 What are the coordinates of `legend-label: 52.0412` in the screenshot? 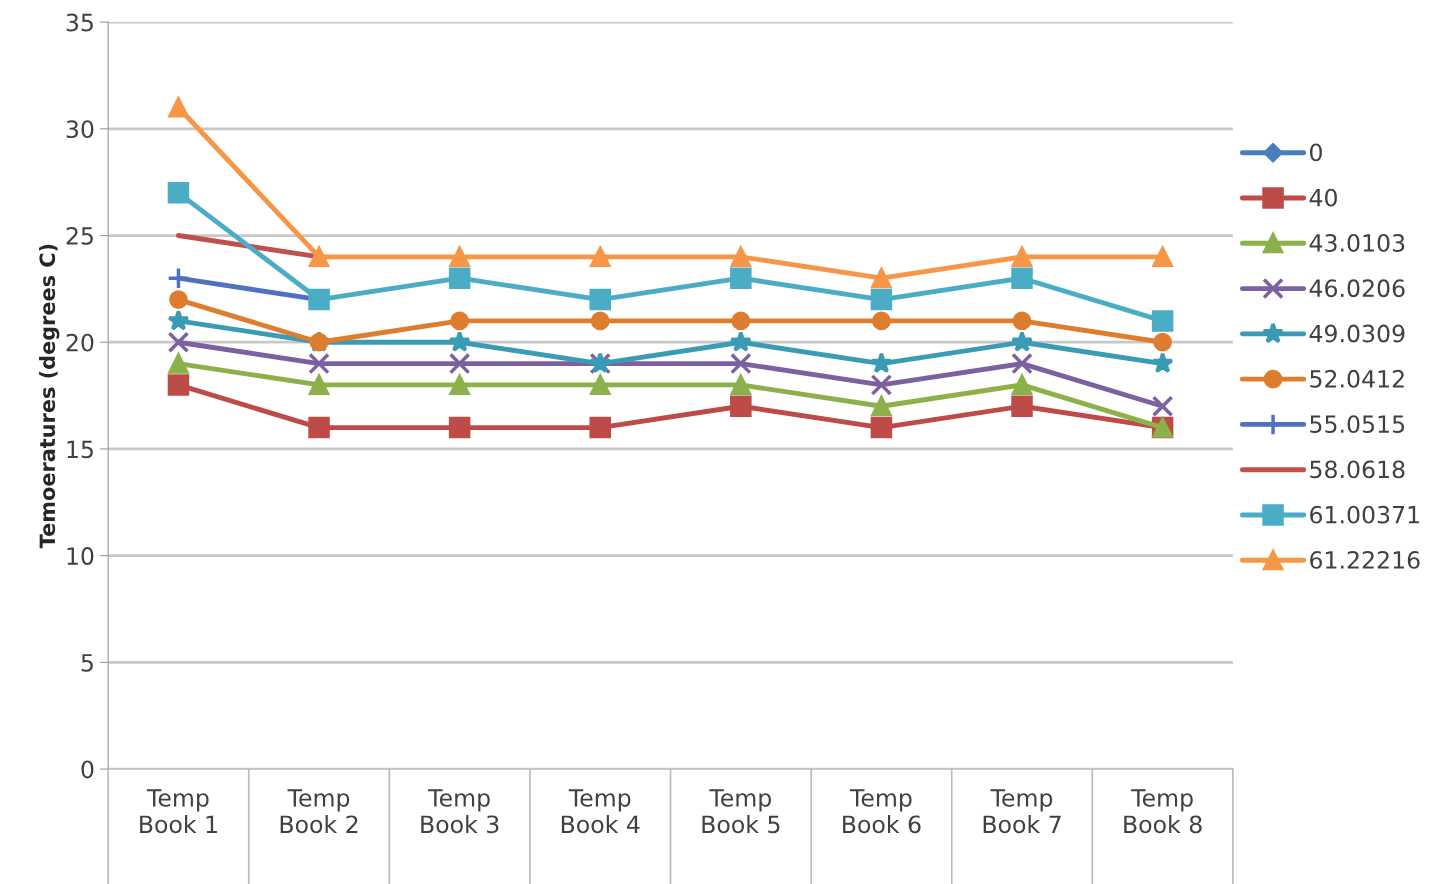 It's located at (1357, 378).